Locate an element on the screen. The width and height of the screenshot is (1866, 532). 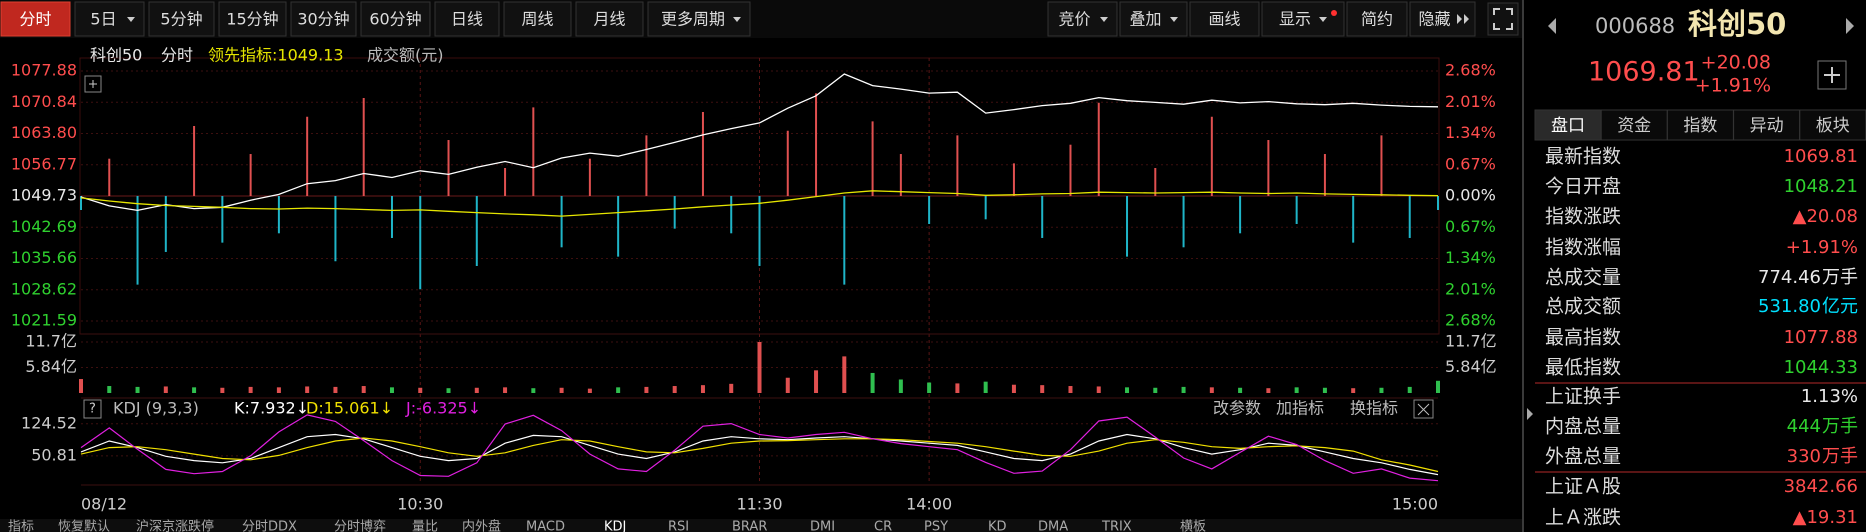
row-value: 1.13% is located at coordinates (1829, 396).